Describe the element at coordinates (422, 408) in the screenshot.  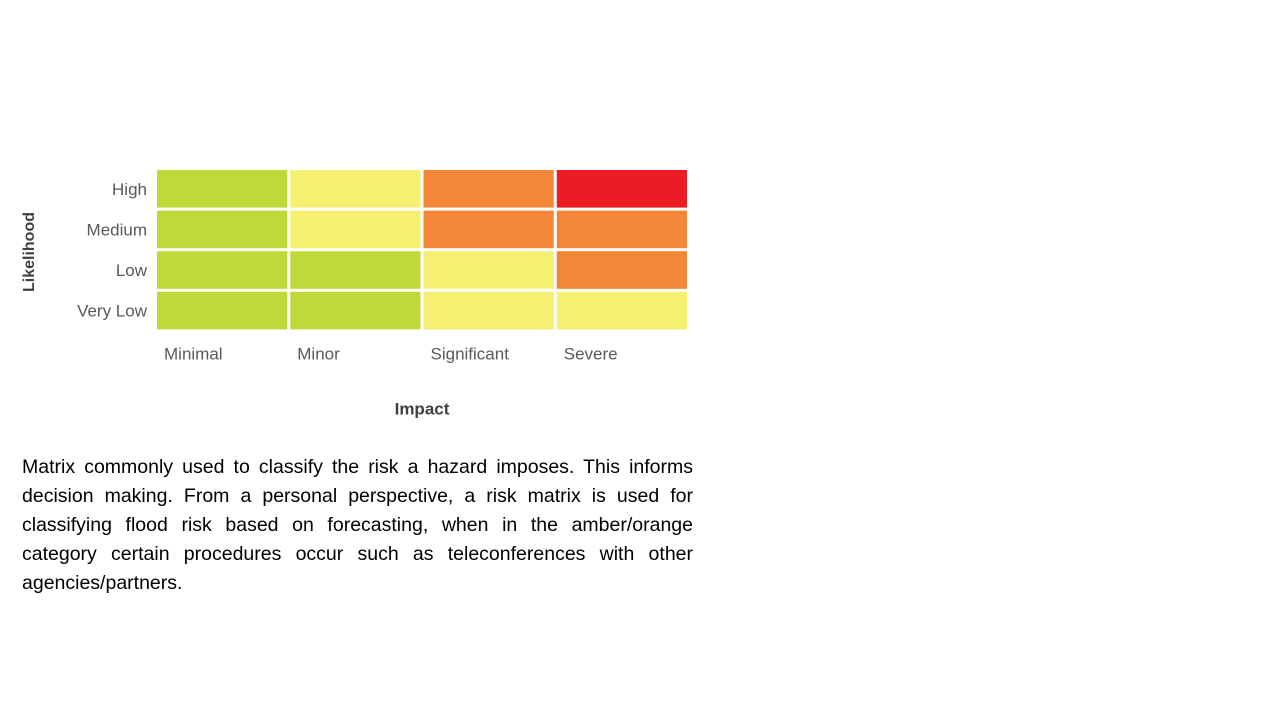
I see `x-axis-label: Impact` at that location.